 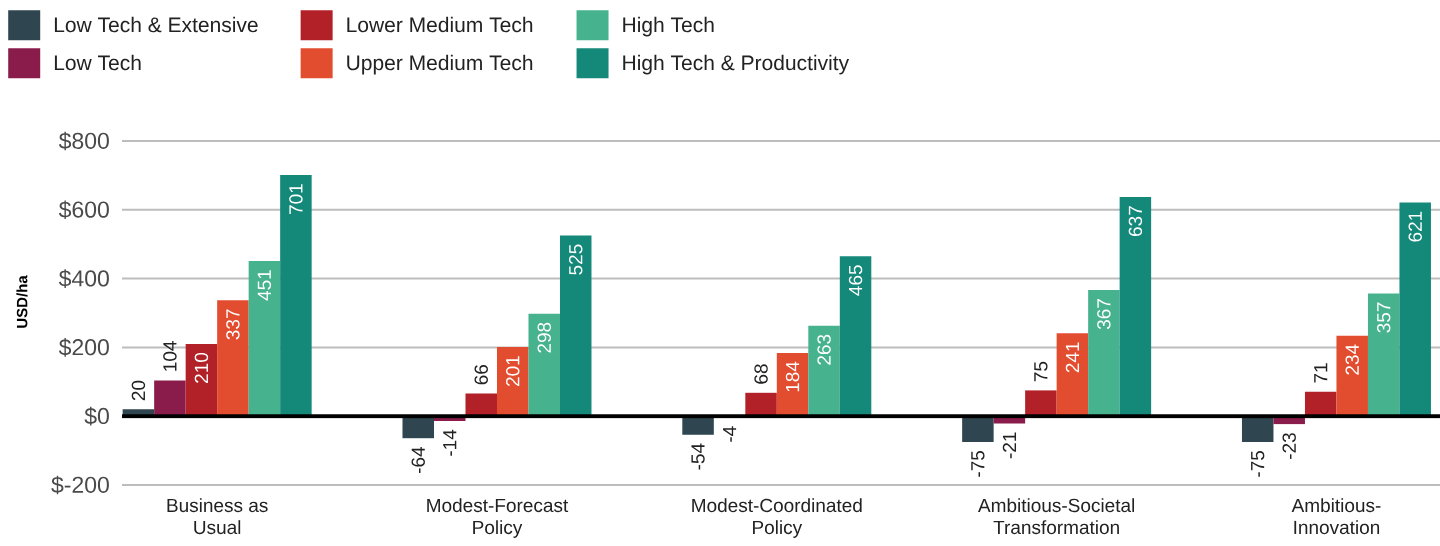 What do you see at coordinates (83, 210) in the screenshot?
I see `y-tick-label: $600` at bounding box center [83, 210].